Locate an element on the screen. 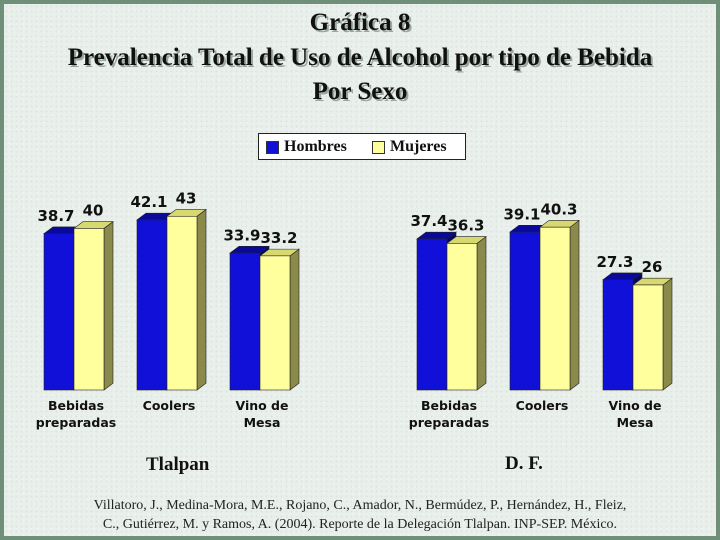 The height and width of the screenshot is (540, 720). category-label-chart0-1-0: Coolers is located at coordinates (169, 405).